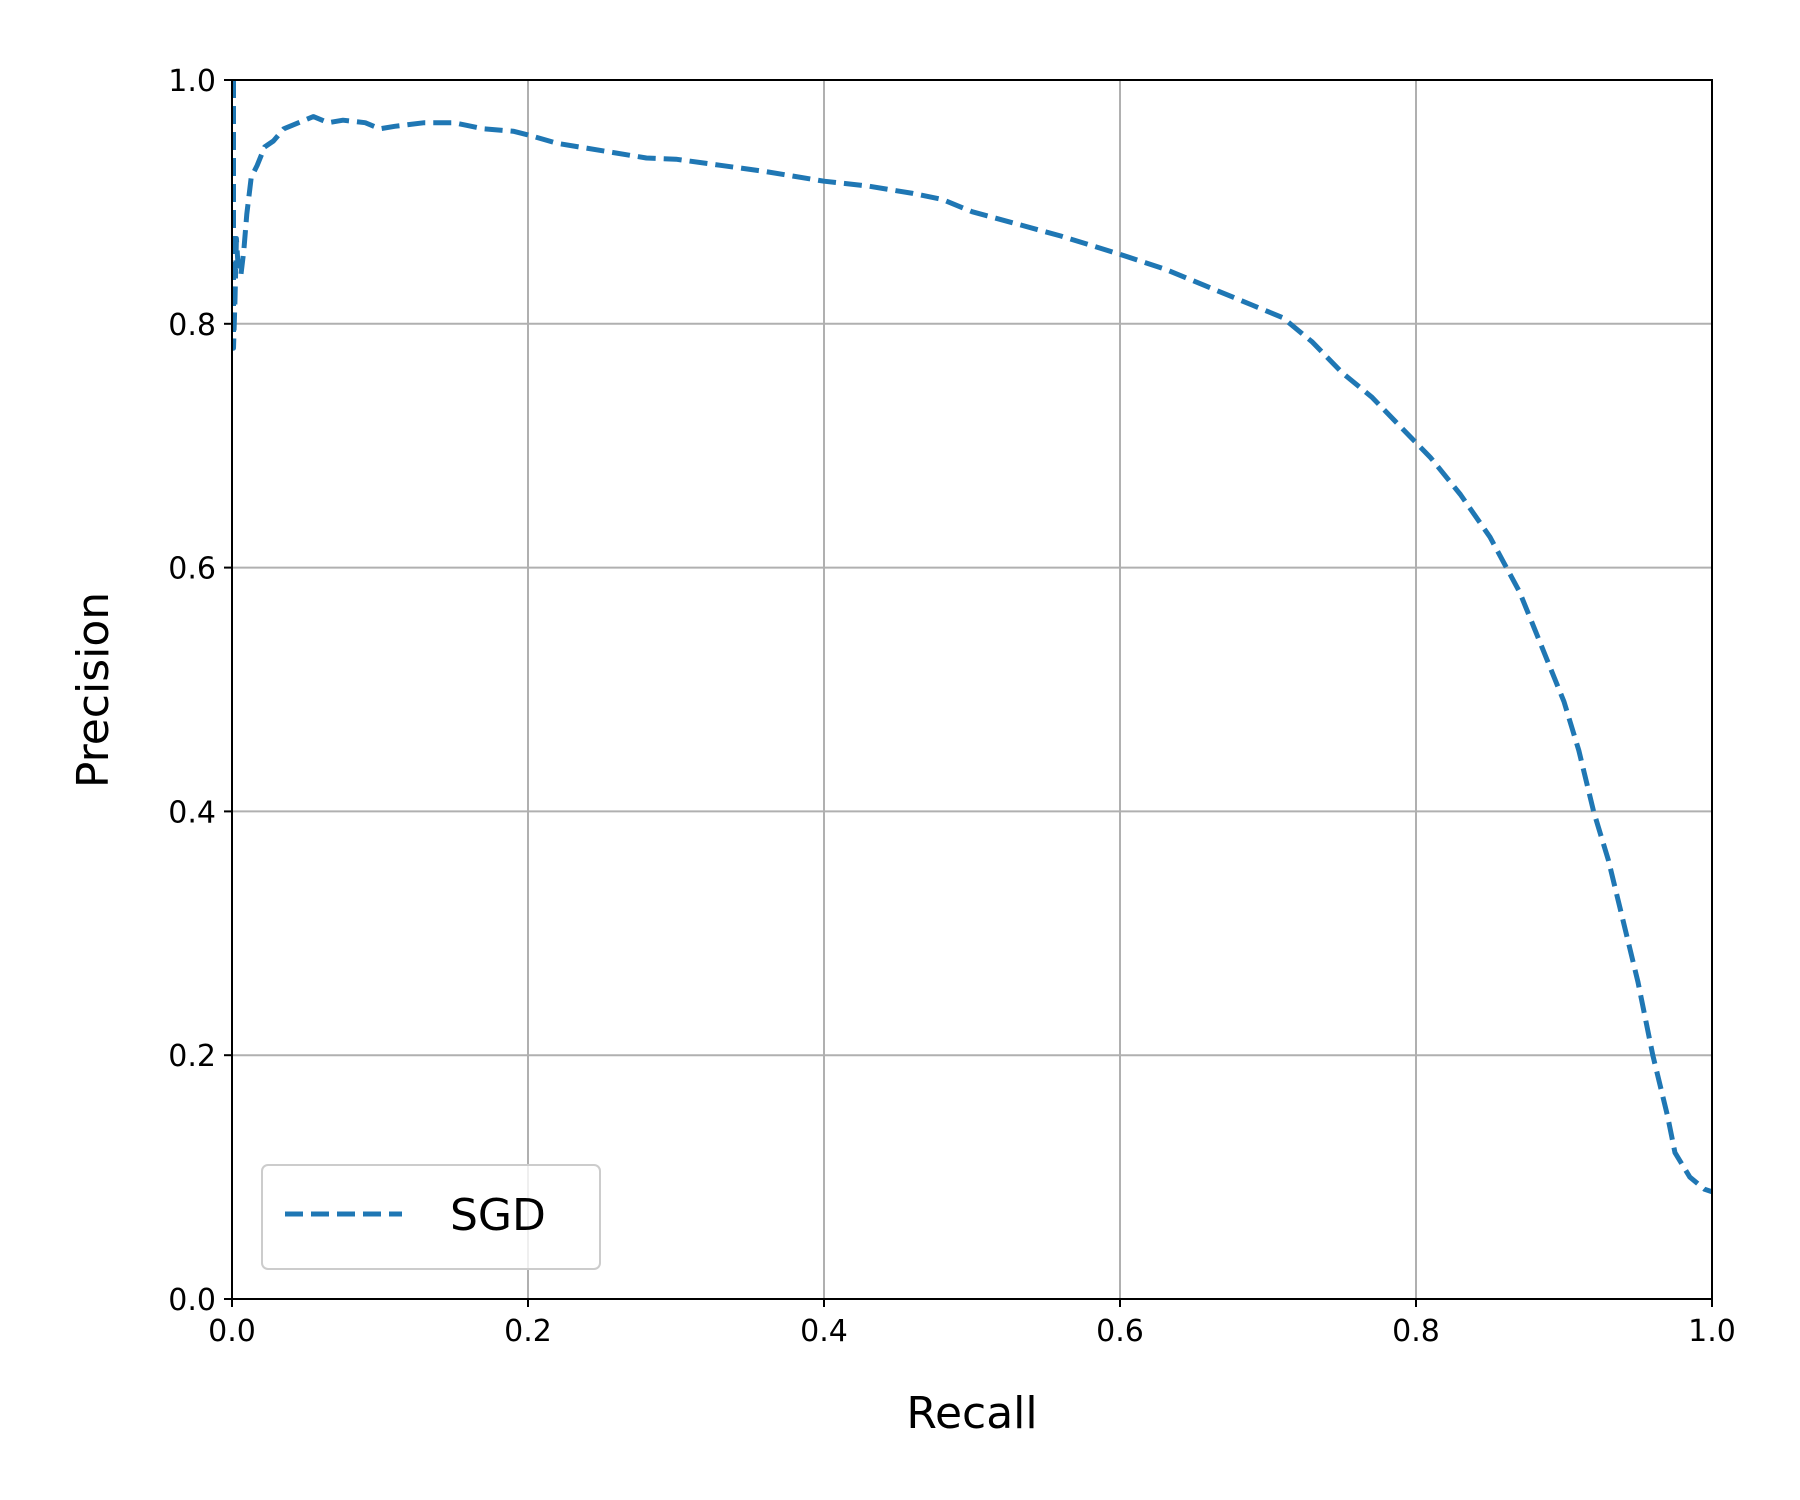 The image size is (1800, 1500). I want to click on x-axis-label: Recall, so click(971, 1413).